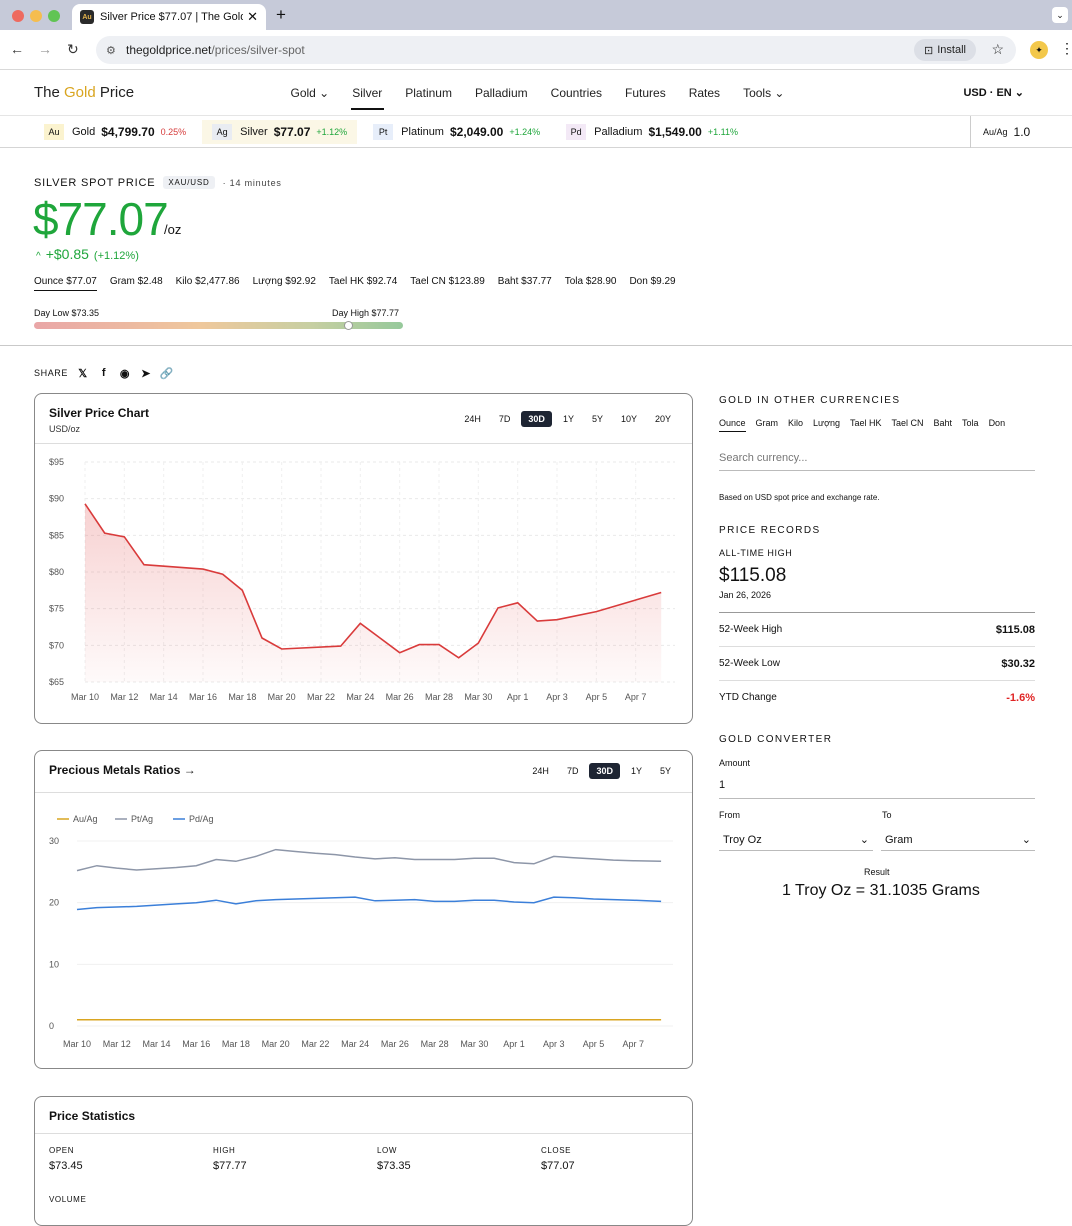  Describe the element at coordinates (997, 425) in the screenshot. I see `currency-unit-tab: Don` at that location.